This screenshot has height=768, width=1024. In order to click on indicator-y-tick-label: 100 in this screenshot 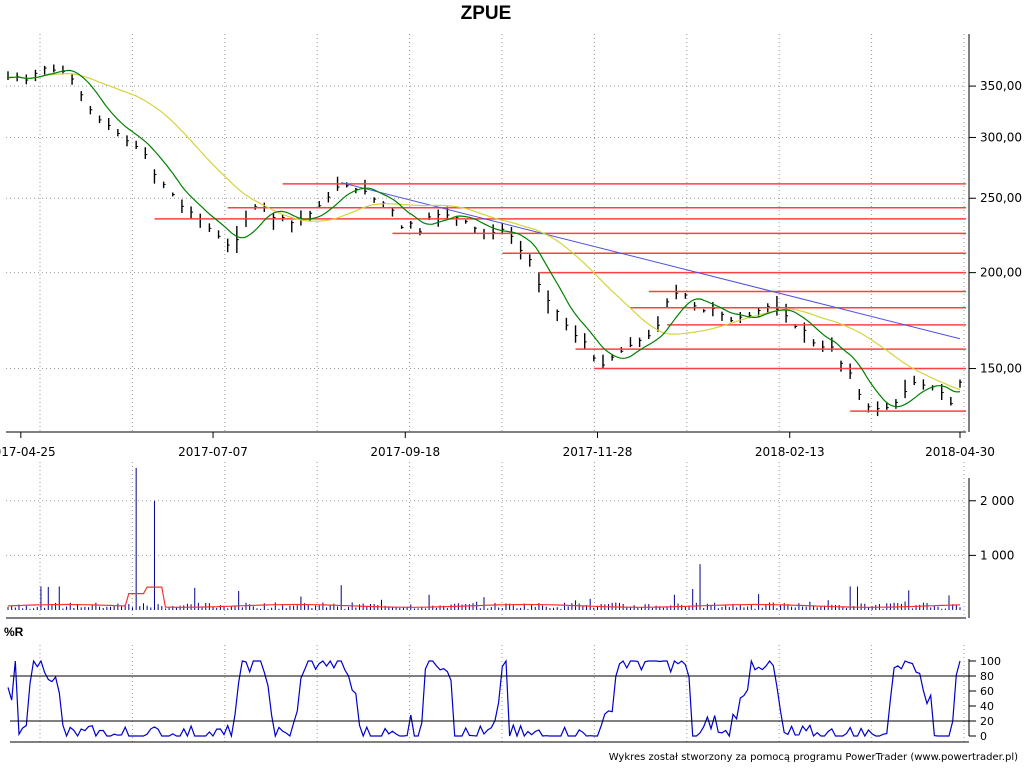, I will do `click(990, 661)`.